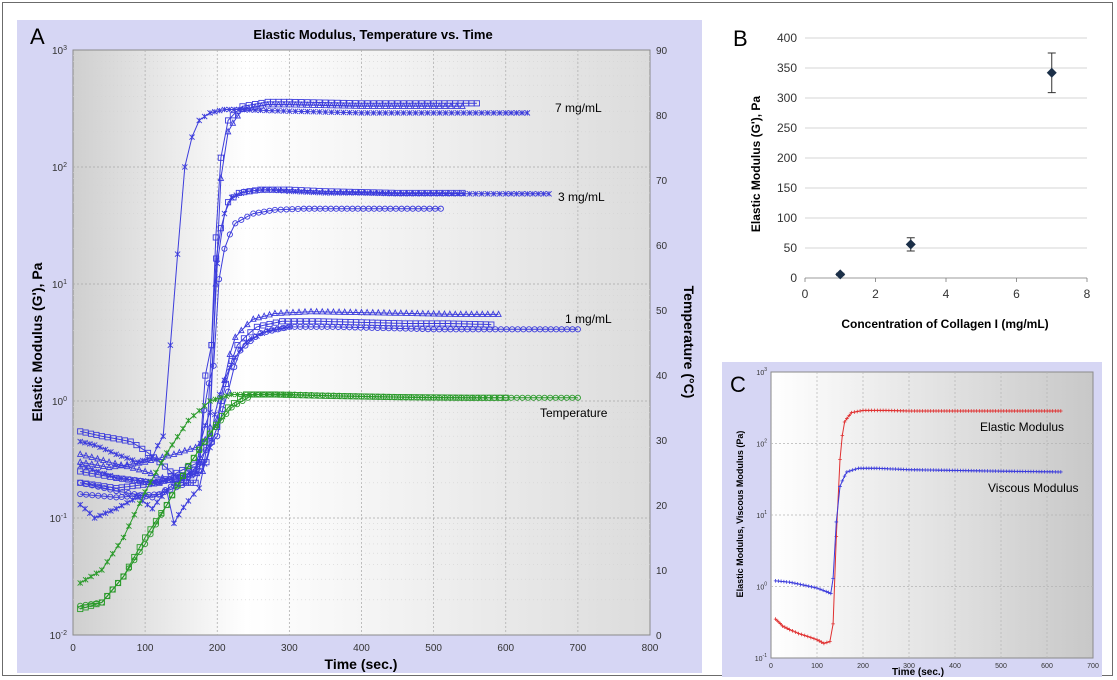 This screenshot has height=680, width=1117. Describe the element at coordinates (840, 274) in the screenshot. I see `panel-b-data-point` at that location.